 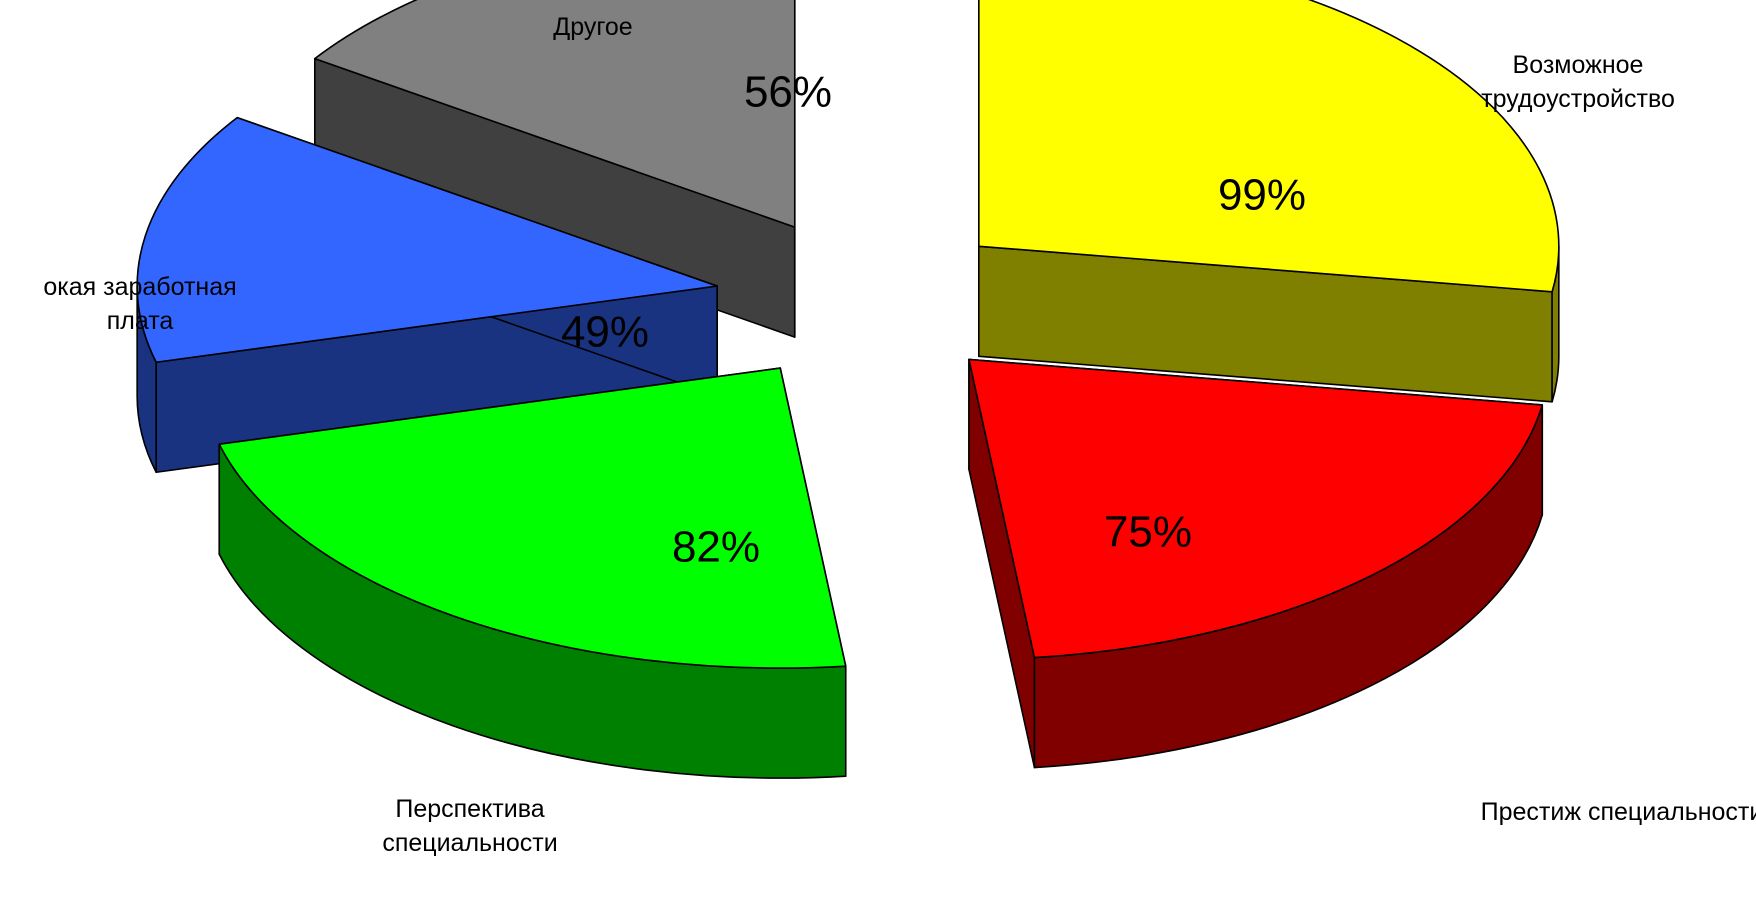 What do you see at coordinates (469, 809) in the screenshot?
I see `category-label-3-line-1: Перспектива` at bounding box center [469, 809].